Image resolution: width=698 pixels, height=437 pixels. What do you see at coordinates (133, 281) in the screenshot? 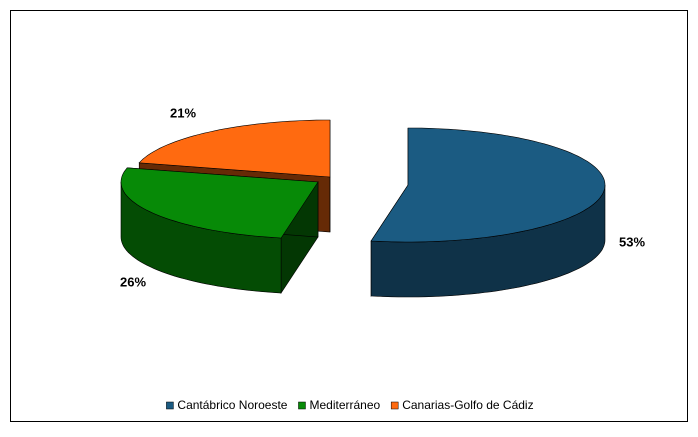
I see `data-label: 26%` at bounding box center [133, 281].